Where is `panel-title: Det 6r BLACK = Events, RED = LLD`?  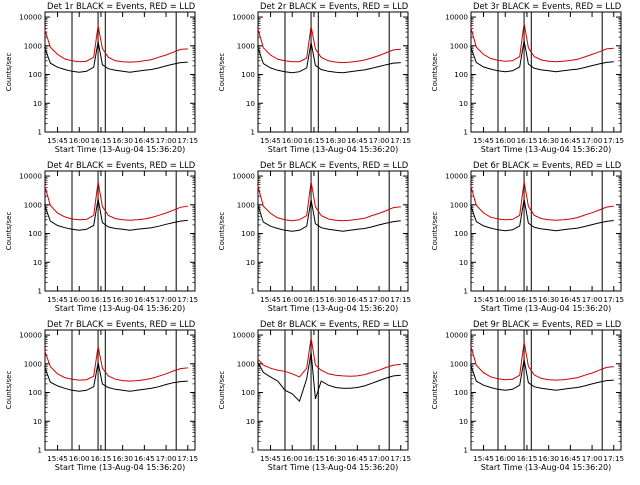 panel-title: Det 6r BLACK = Events, RED = LLD is located at coordinates (547, 165).